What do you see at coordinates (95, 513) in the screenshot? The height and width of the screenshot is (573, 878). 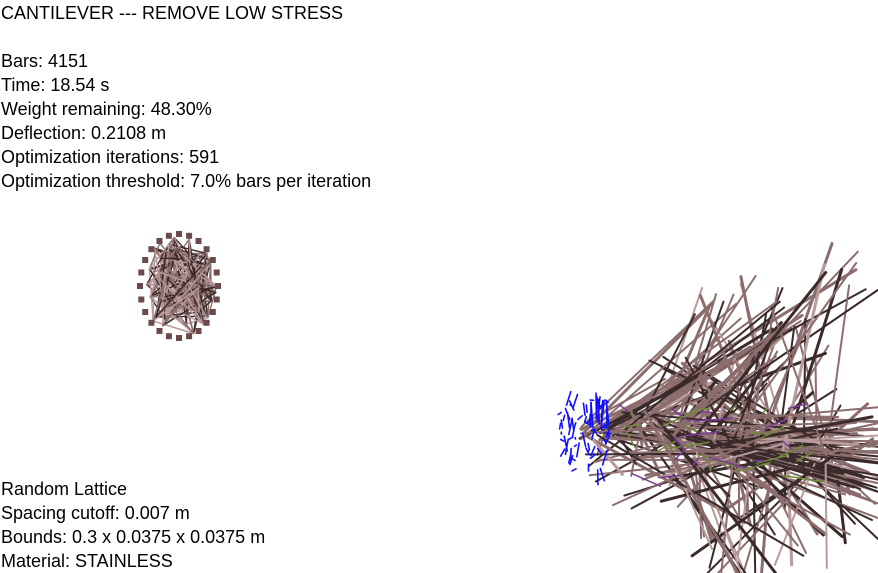 I see `spacing-cutoff: Spacing cutoff: 0.007 m` at bounding box center [95, 513].